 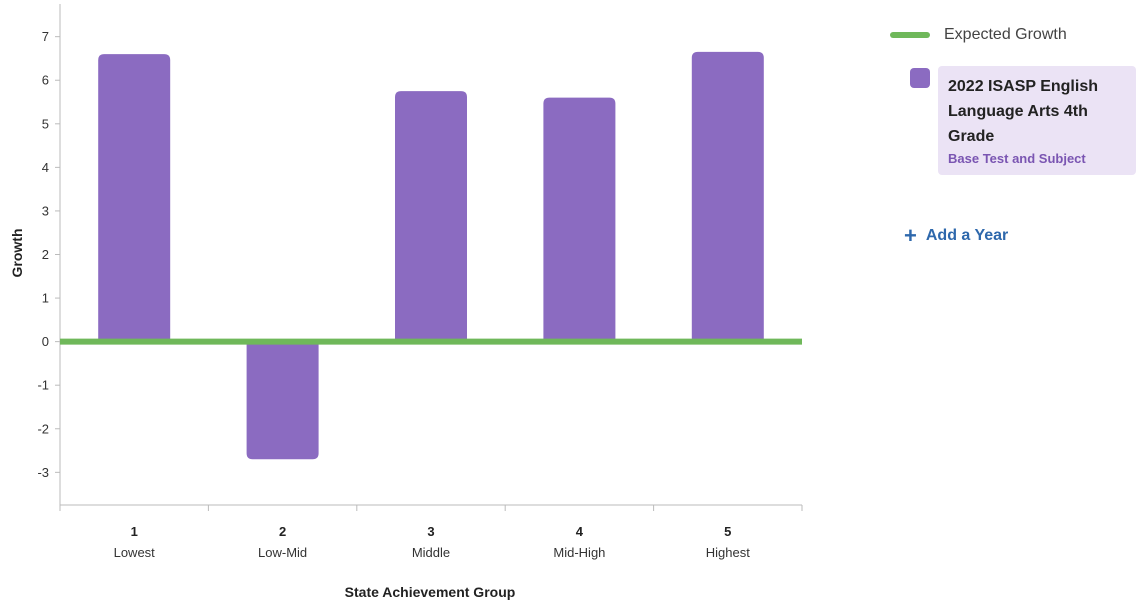 I want to click on add-year-button: + Add a Year, so click(x=956, y=235).